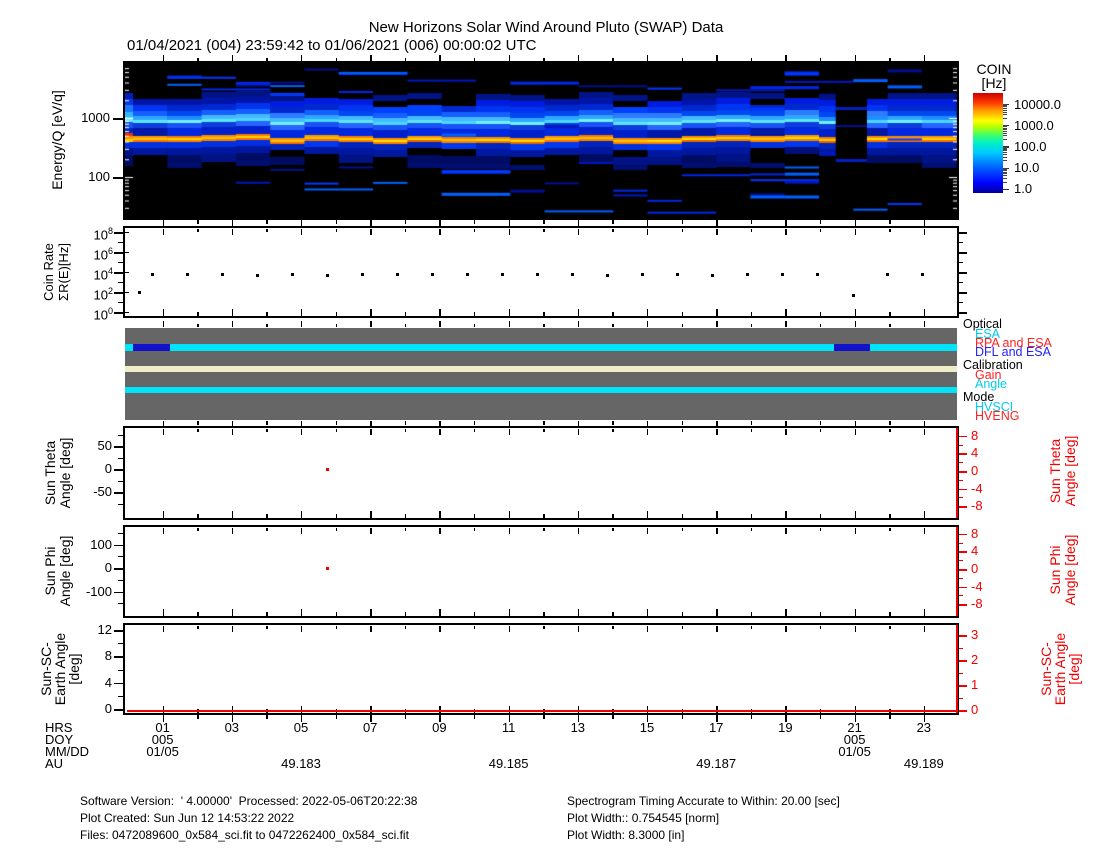  What do you see at coordinates (541, 473) in the screenshot?
I see `sun-theta-panel` at bounding box center [541, 473].